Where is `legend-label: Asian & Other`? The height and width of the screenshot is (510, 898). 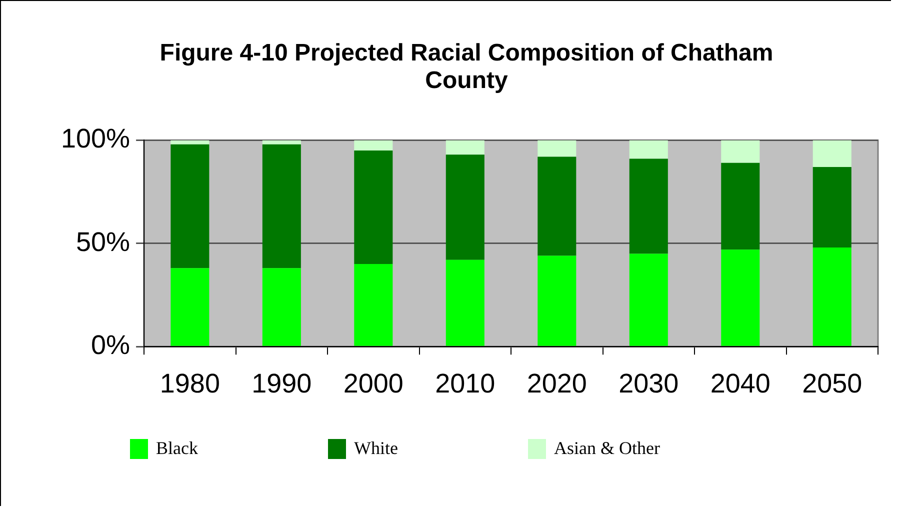 legend-label: Asian & Other is located at coordinates (607, 448).